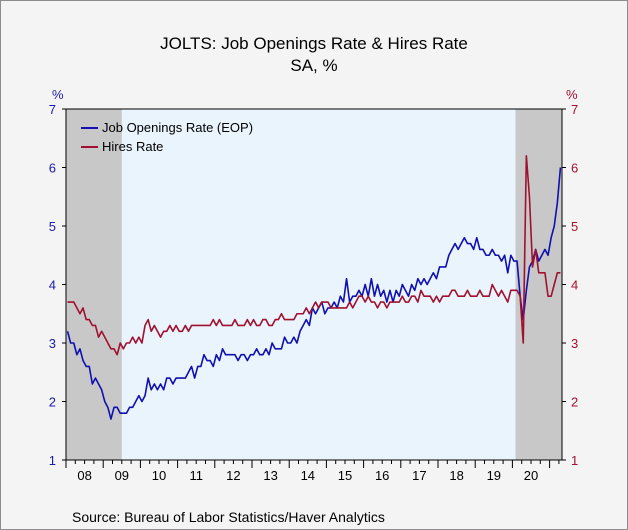 The width and height of the screenshot is (628, 530). I want to click on x-tick-label: 11, so click(196, 475).